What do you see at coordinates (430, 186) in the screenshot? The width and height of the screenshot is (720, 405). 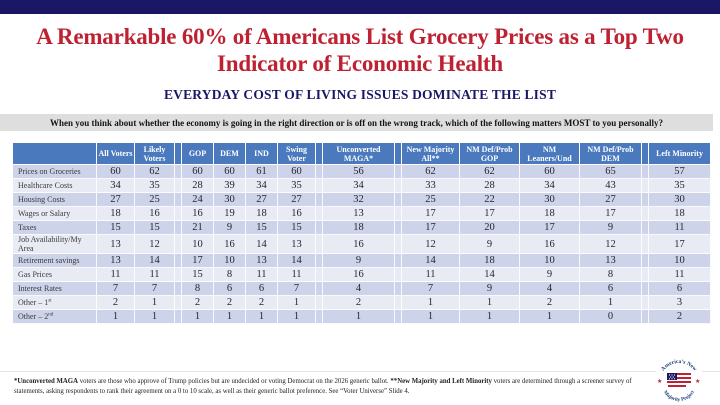 I see `value-cell: 33` at bounding box center [430, 186].